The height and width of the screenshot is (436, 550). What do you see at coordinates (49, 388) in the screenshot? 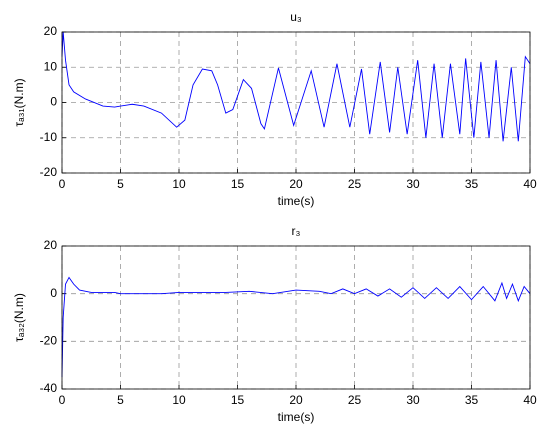
I see `y-tick-label: -40` at bounding box center [49, 388].